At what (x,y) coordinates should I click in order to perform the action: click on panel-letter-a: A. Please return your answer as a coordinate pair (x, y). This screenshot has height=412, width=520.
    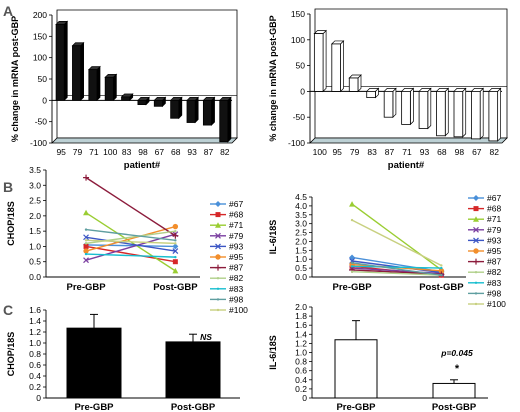
    Looking at the image, I should click on (8, 11).